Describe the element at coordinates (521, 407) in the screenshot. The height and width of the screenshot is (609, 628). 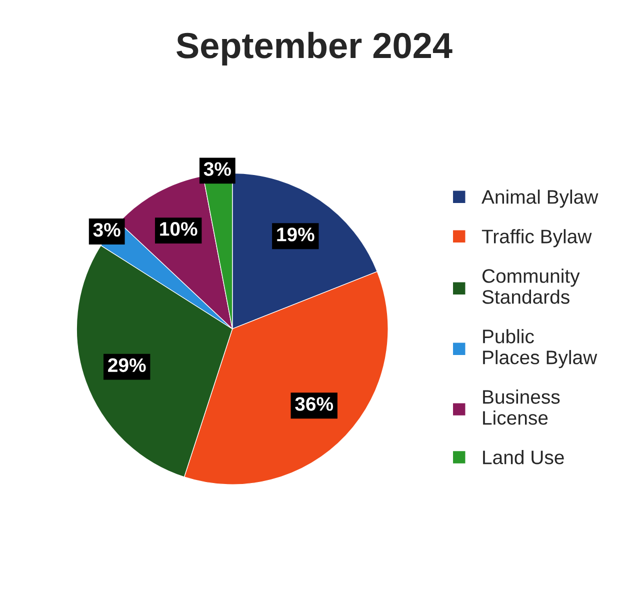
I see `legend-label: Business License` at that location.